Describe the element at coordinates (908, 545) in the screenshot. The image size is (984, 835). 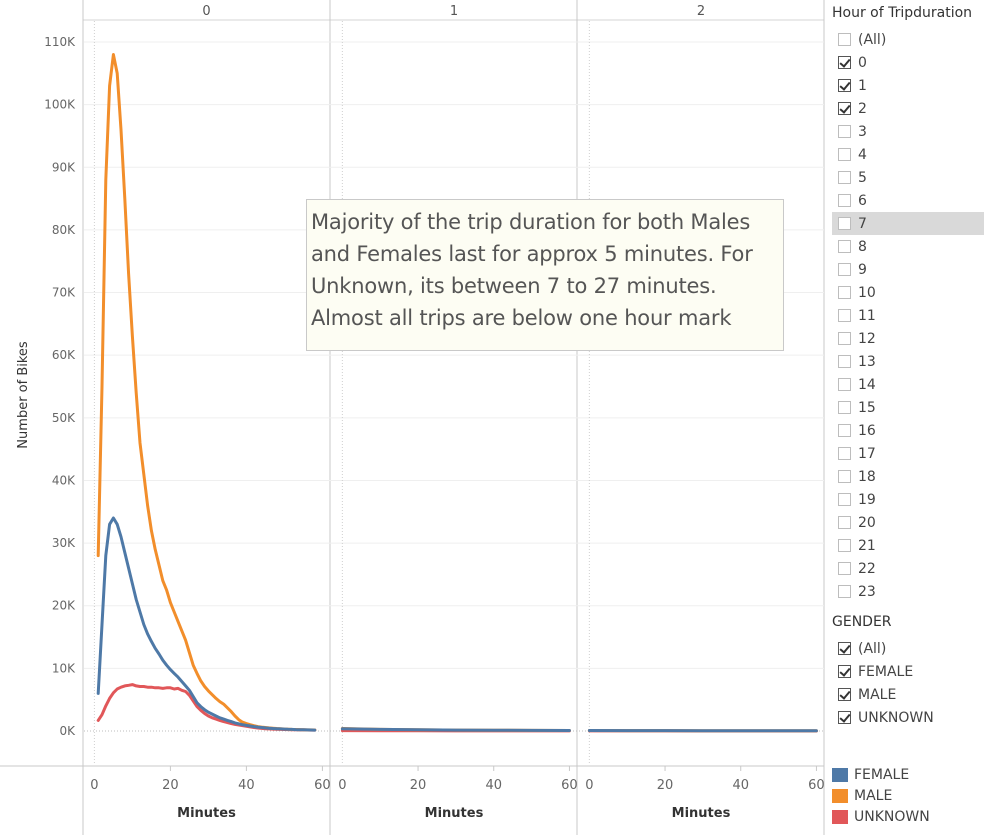
I see `hour-filter-item: 21` at that location.